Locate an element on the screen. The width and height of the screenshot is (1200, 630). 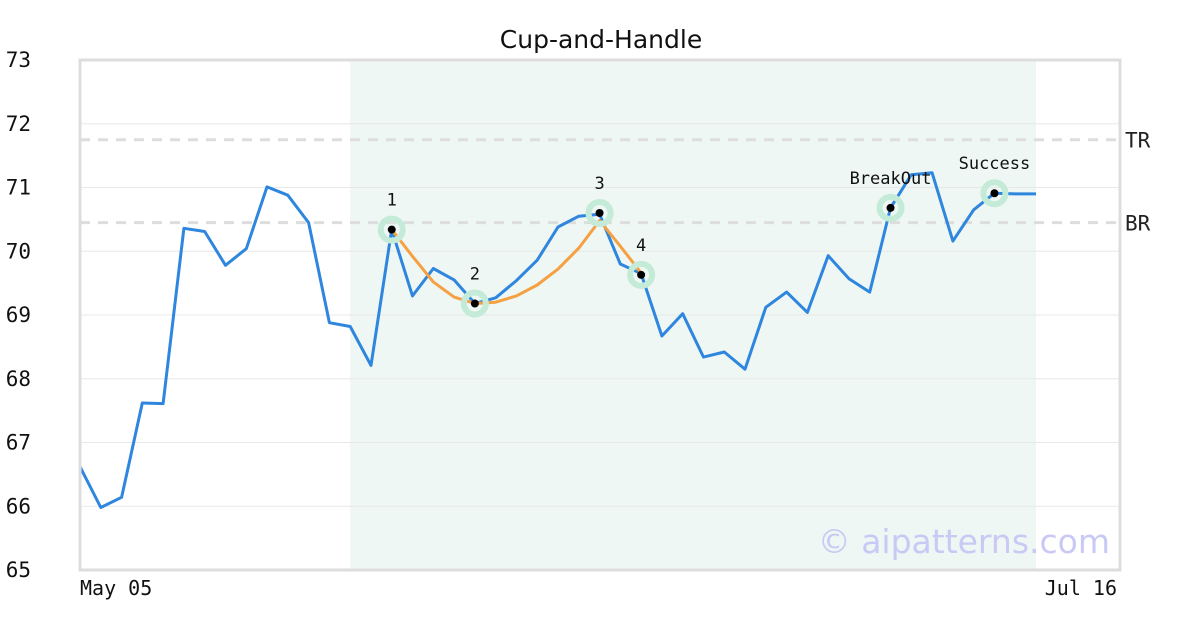
watermark: © aipatterns.com is located at coordinates (964, 541).